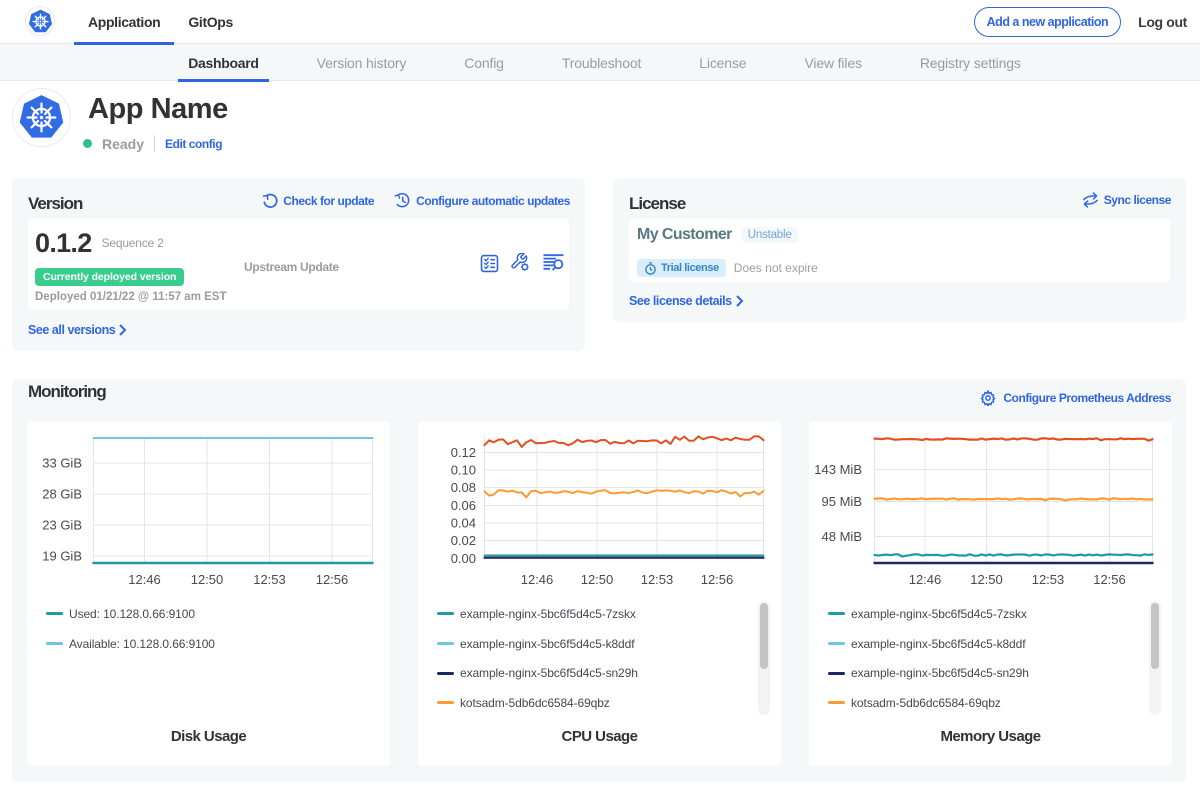 Image resolution: width=1200 pixels, height=796 pixels. Describe the element at coordinates (463, 540) in the screenshot. I see `svg-text: 0.02` at that location.